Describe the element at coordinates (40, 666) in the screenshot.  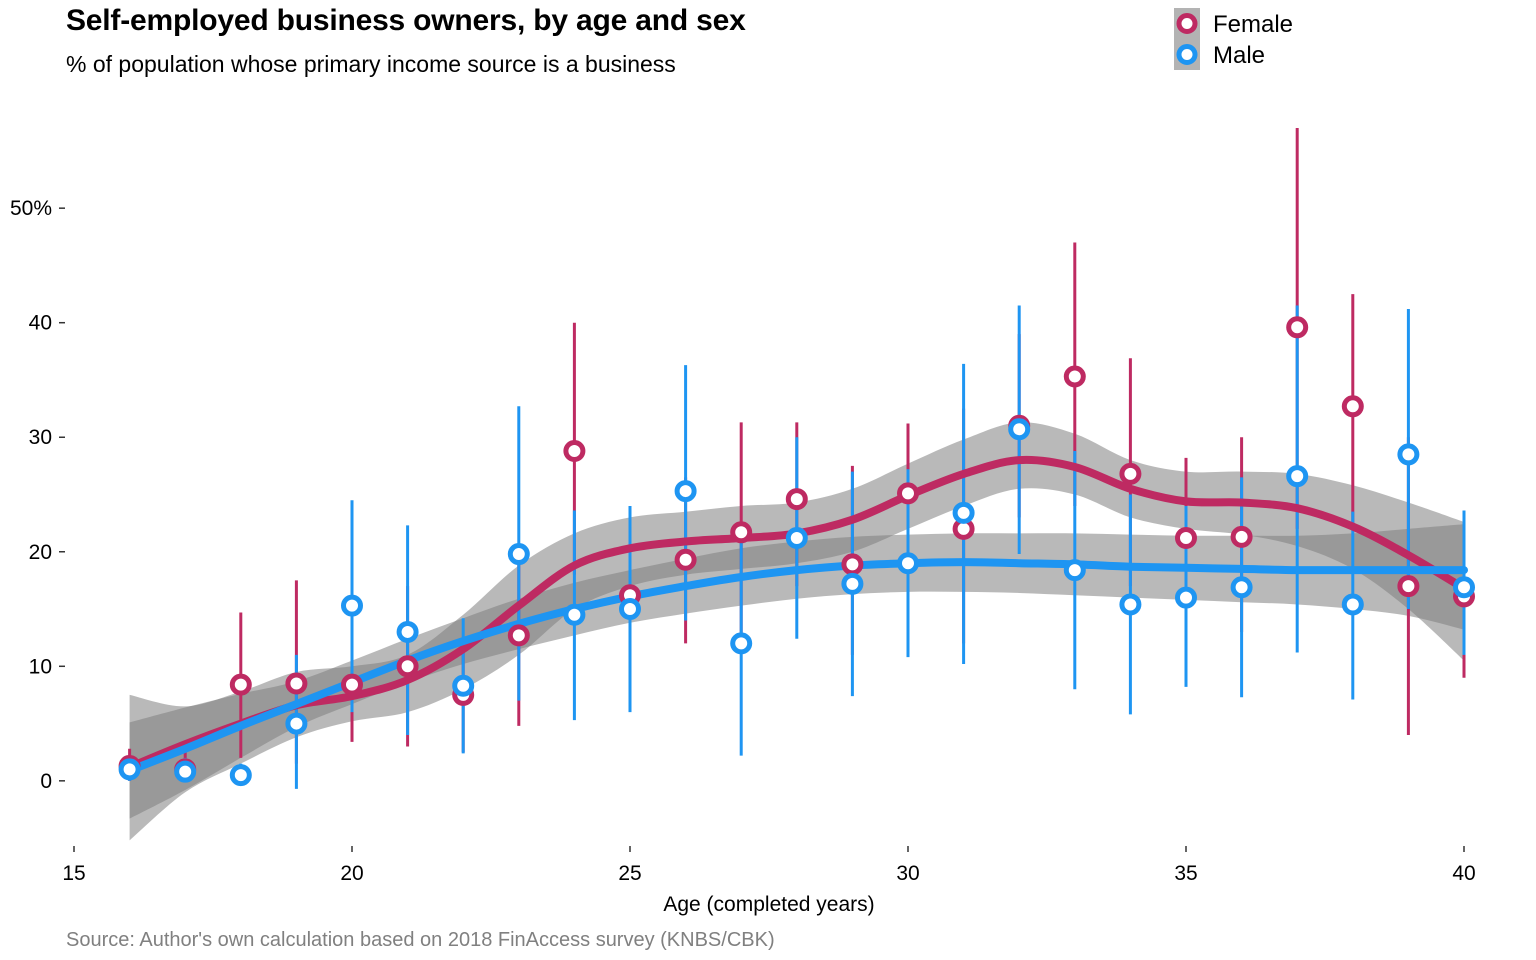
I see `y-tick-label: 10` at that location.